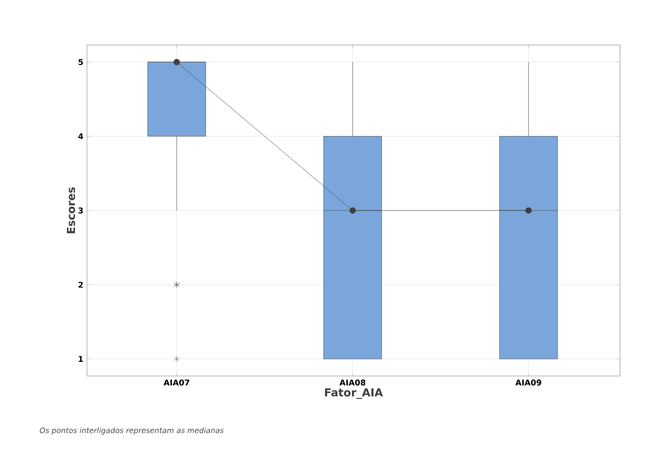 The image size is (665, 451). Describe the element at coordinates (354, 393) in the screenshot. I see `x-axis-title: Fator_AIA` at that location.